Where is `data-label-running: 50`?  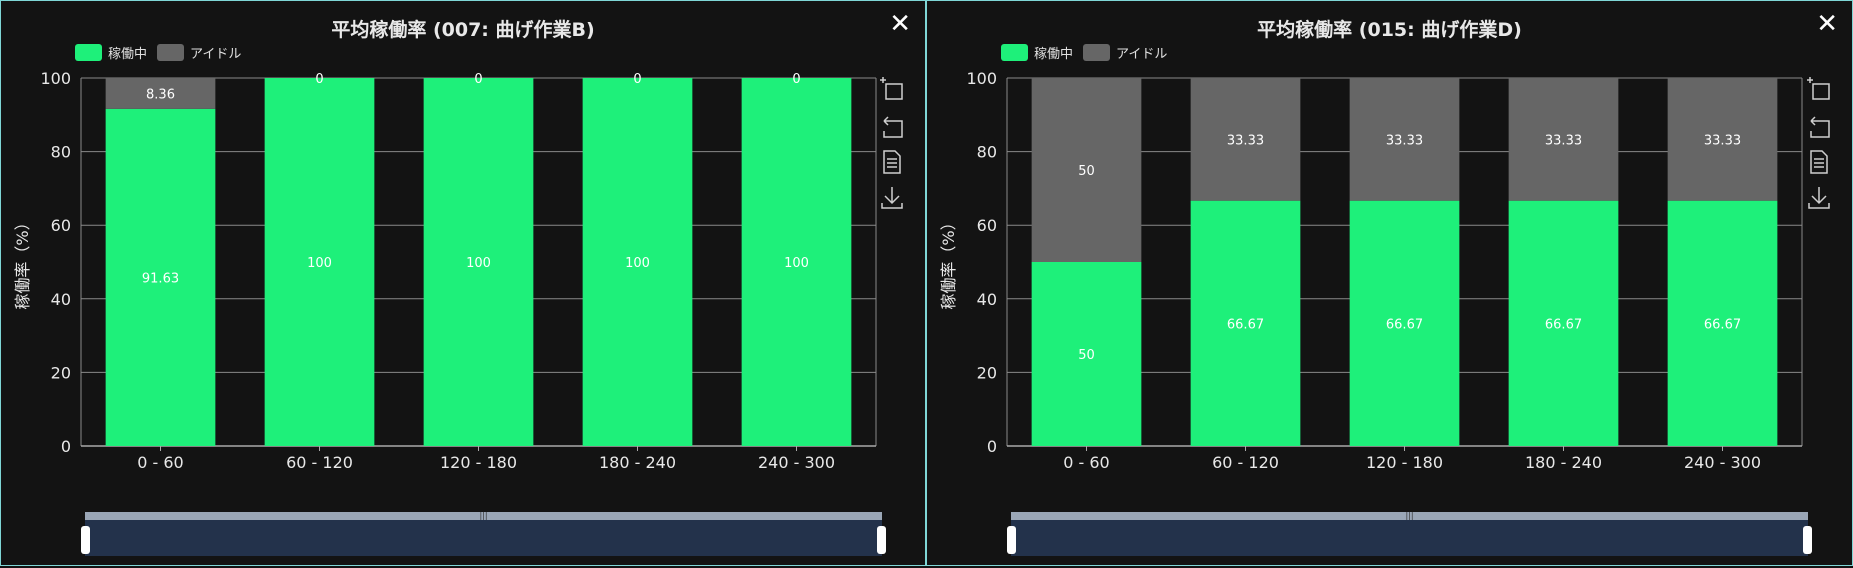
data-label-running: 50 is located at coordinates (1086, 355).